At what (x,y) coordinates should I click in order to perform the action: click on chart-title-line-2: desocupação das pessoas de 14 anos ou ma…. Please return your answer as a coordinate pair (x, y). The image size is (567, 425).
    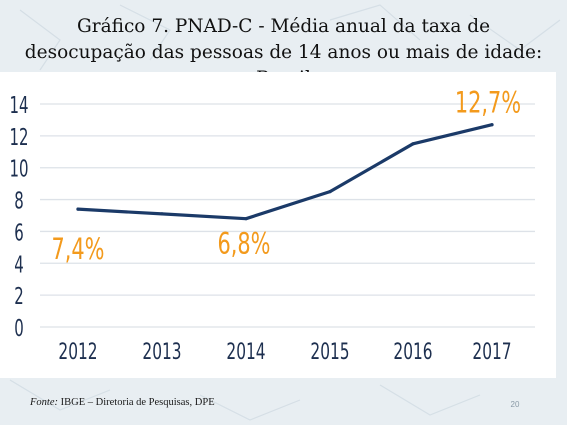
    Looking at the image, I should click on (283, 52).